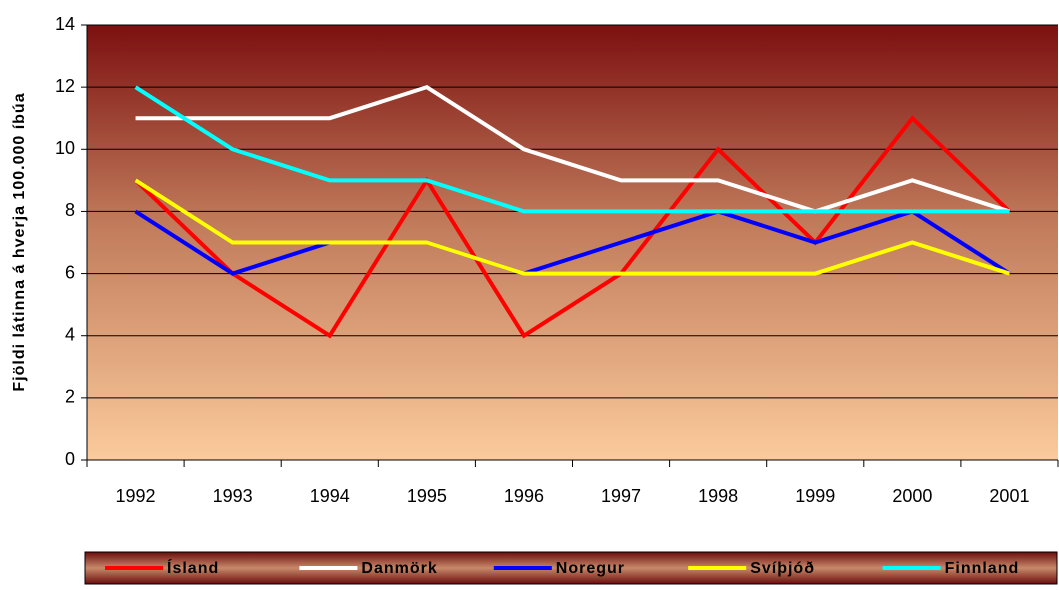 This screenshot has width=1059, height=590. I want to click on y-axis-label: Fjöldi látinna á hverja 100.000 íbúa, so click(19, 241).